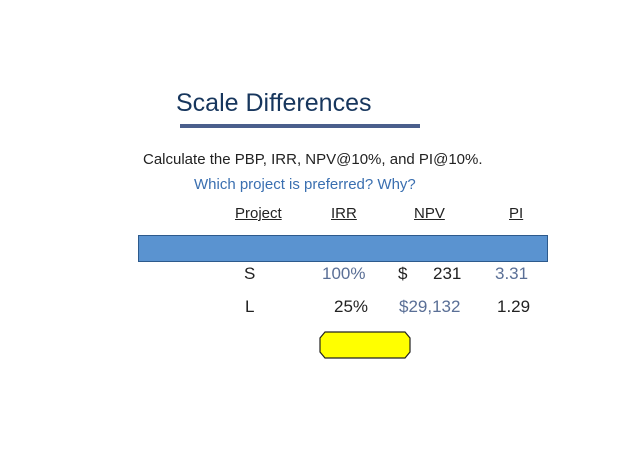  What do you see at coordinates (344, 273) in the screenshot?
I see `row-s-irr: 100%` at bounding box center [344, 273].